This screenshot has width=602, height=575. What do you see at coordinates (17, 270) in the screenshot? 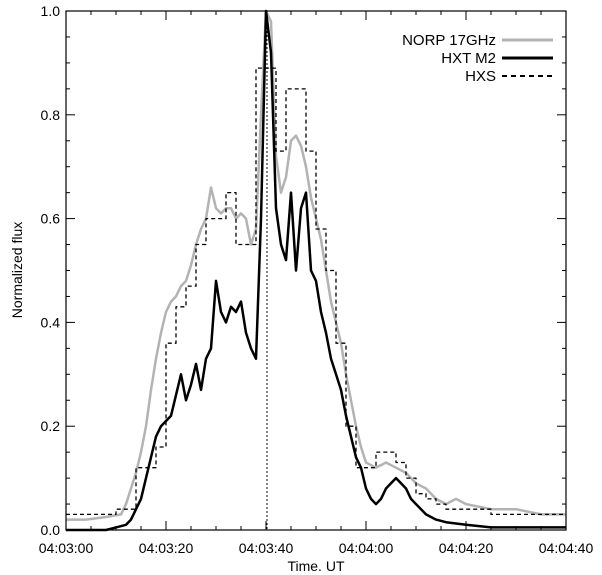
I see `y-axis-label: Normalized flux` at bounding box center [17, 270].